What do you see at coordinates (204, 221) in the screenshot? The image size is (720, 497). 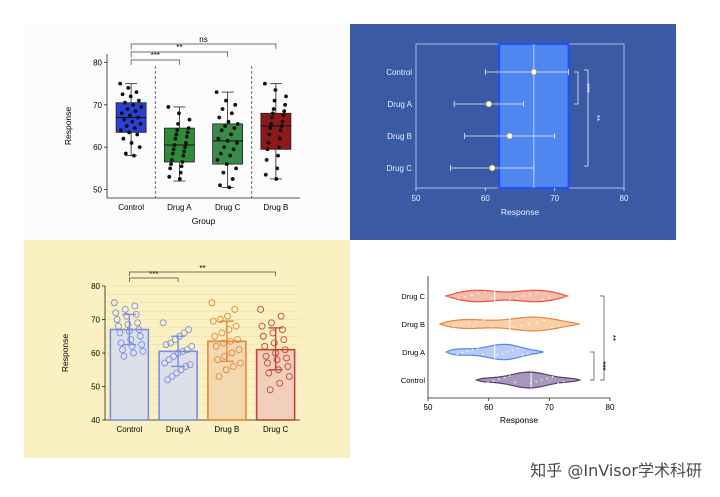 I see `x-axis-label: Group` at bounding box center [204, 221].